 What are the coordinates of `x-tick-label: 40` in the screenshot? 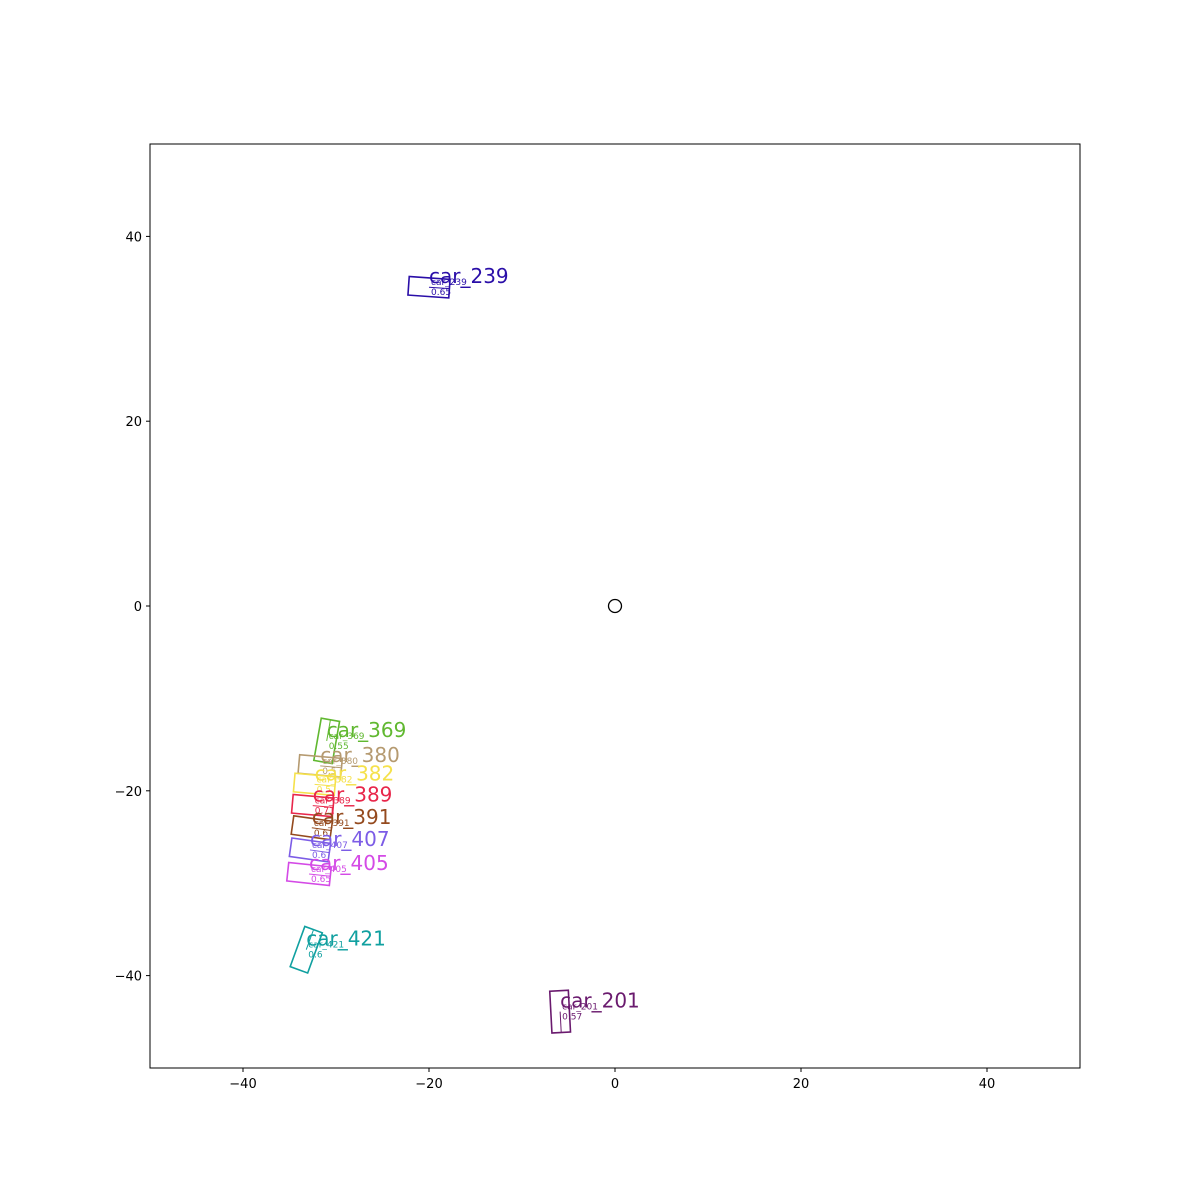 It's located at (987, 1084).